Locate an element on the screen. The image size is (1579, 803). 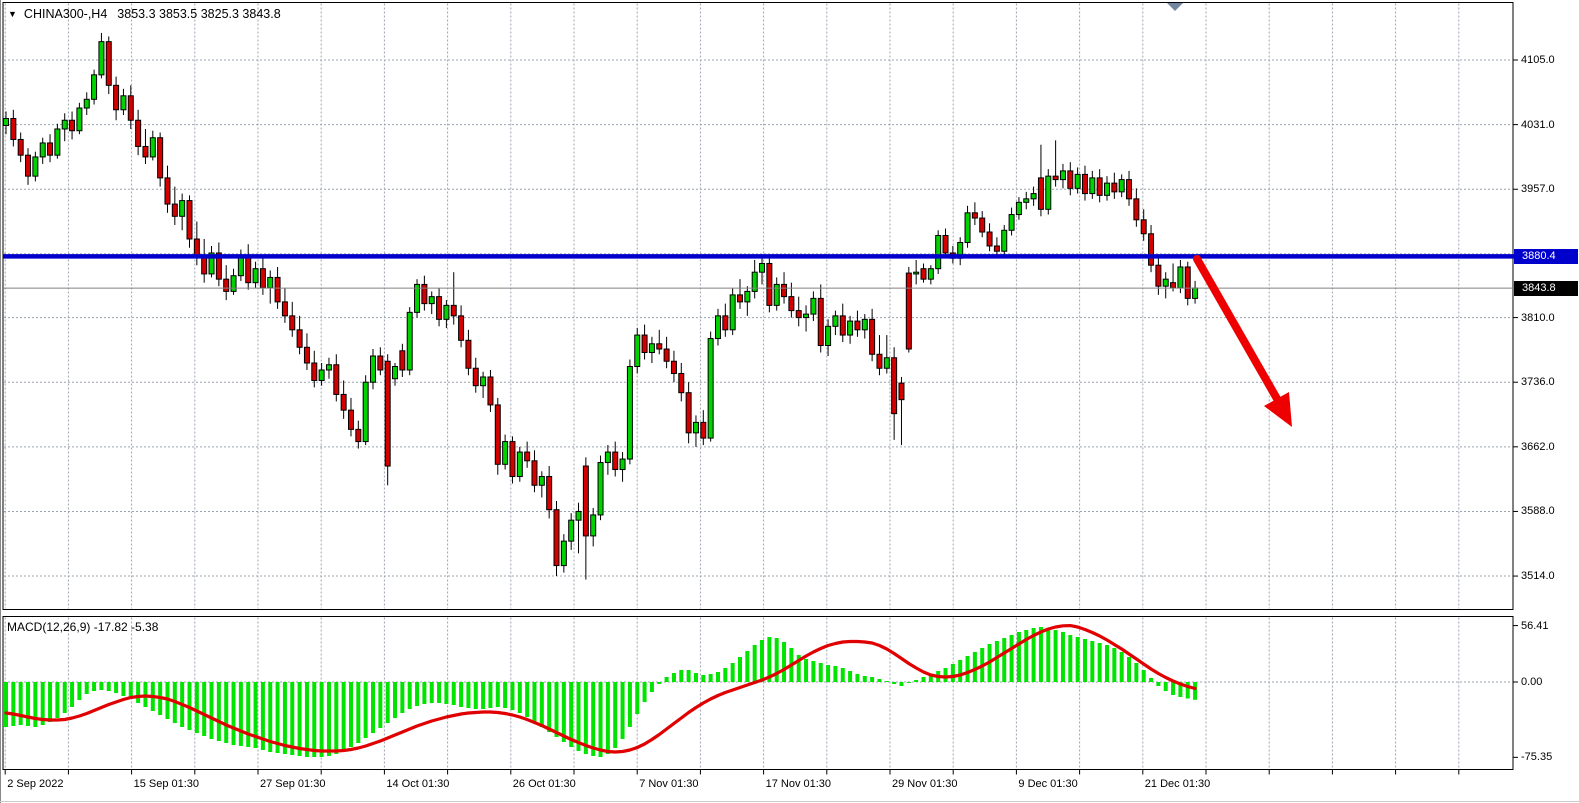
trend-arrow-annotation is located at coordinates (1242, 341).